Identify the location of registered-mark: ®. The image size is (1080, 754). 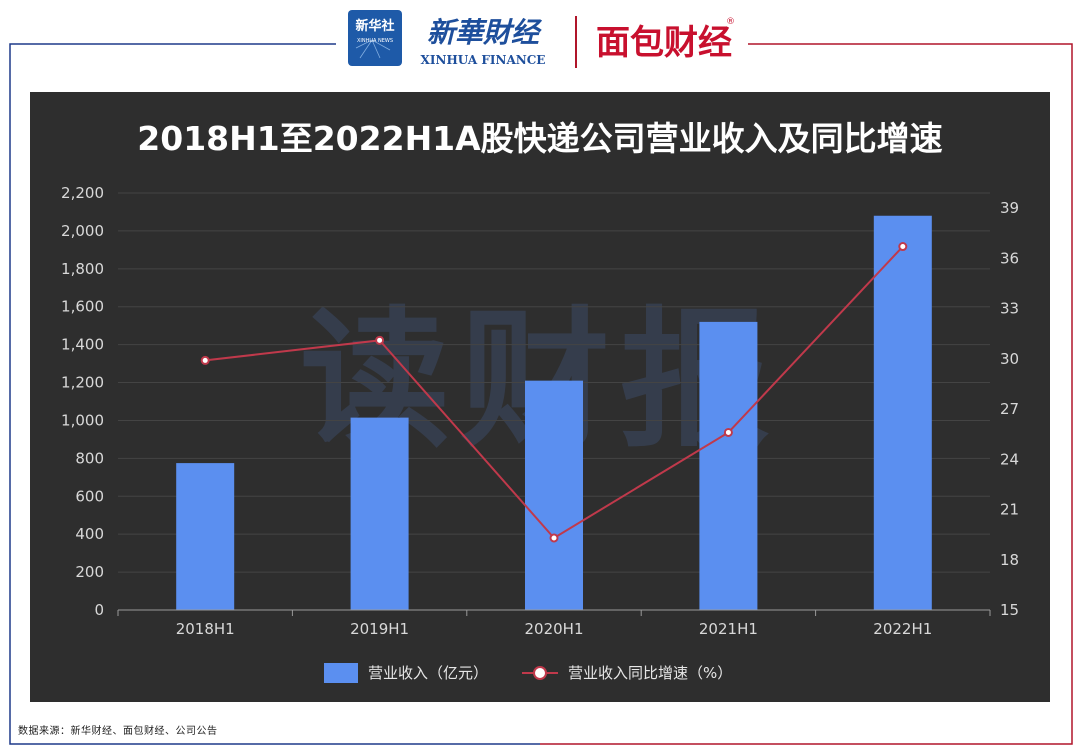
(730, 22).